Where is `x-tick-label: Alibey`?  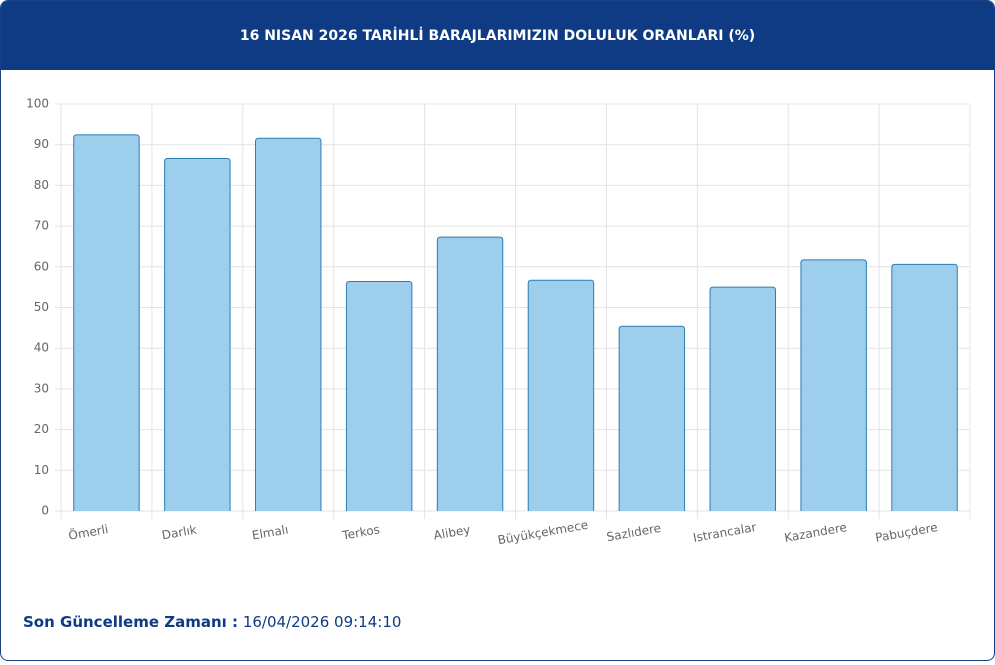
x-tick-label: Alibey is located at coordinates (452, 532).